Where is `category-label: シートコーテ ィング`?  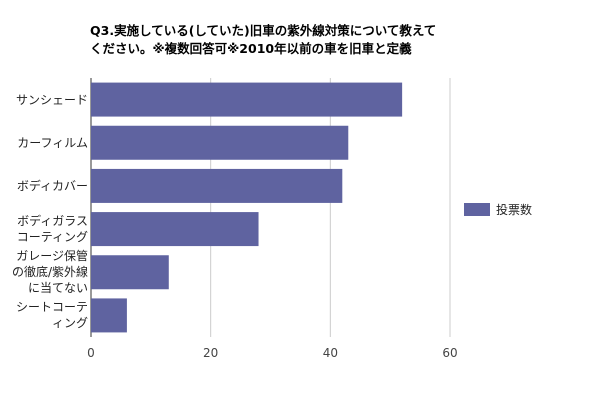
category-label: シートコーテ ィング is located at coordinates (45, 315).